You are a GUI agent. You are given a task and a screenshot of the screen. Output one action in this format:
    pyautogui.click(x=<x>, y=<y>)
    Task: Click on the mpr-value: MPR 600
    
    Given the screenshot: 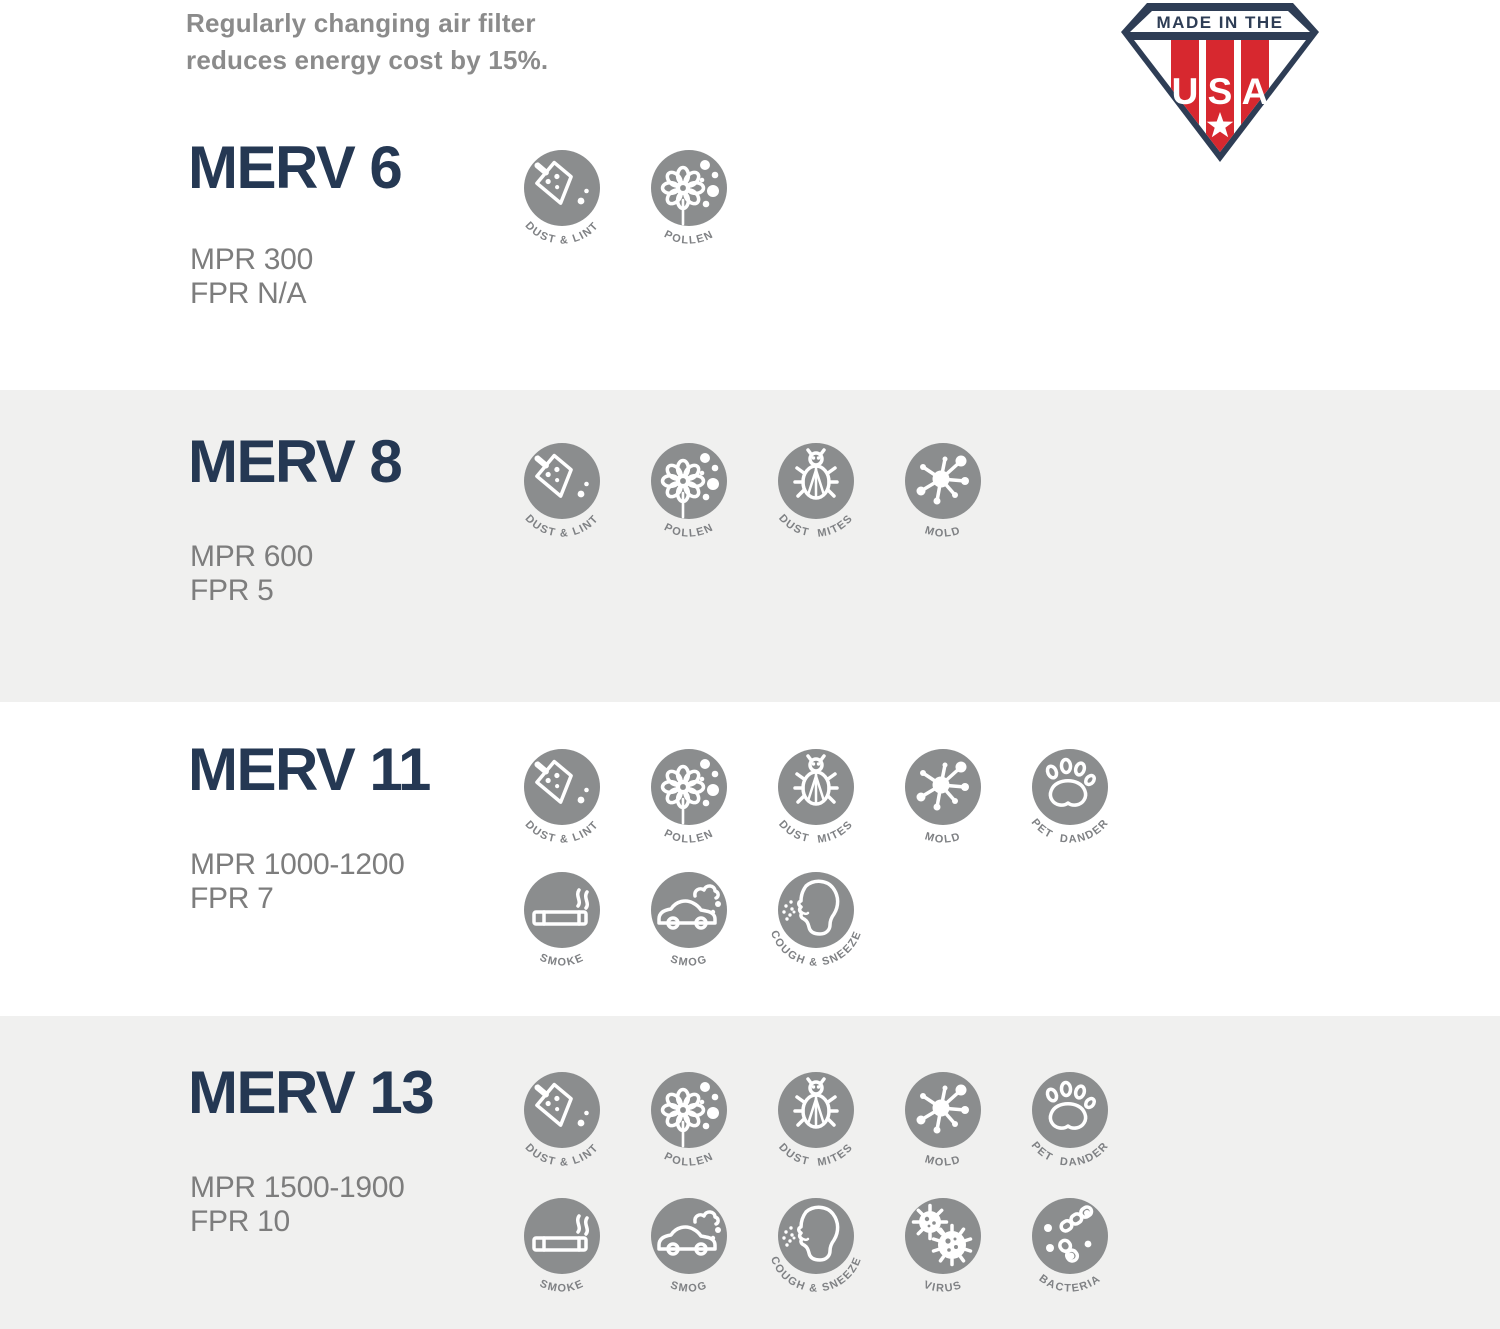 What is the action you would take?
    pyautogui.click(x=251, y=556)
    